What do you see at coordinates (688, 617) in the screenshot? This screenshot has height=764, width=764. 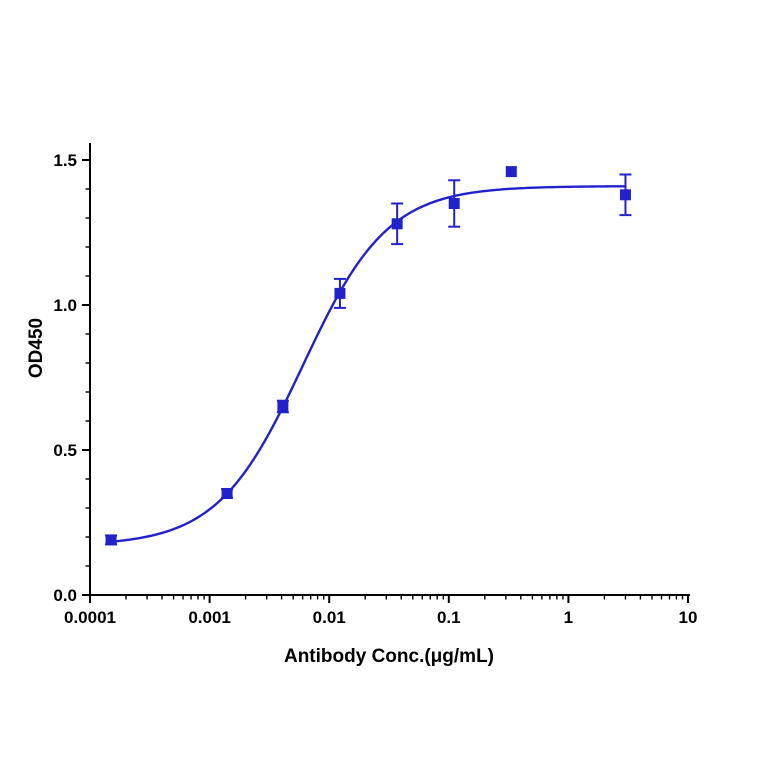 I see `x-tick-label: 10` at bounding box center [688, 617].